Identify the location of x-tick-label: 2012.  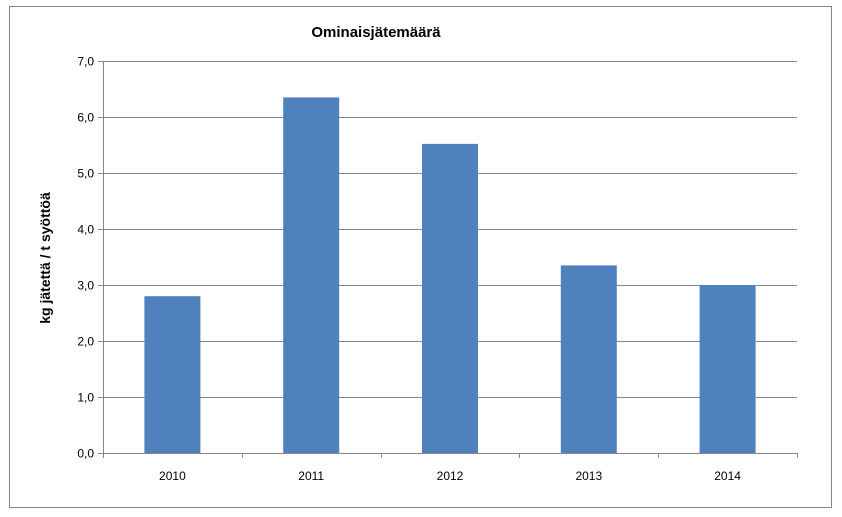
(450, 476).